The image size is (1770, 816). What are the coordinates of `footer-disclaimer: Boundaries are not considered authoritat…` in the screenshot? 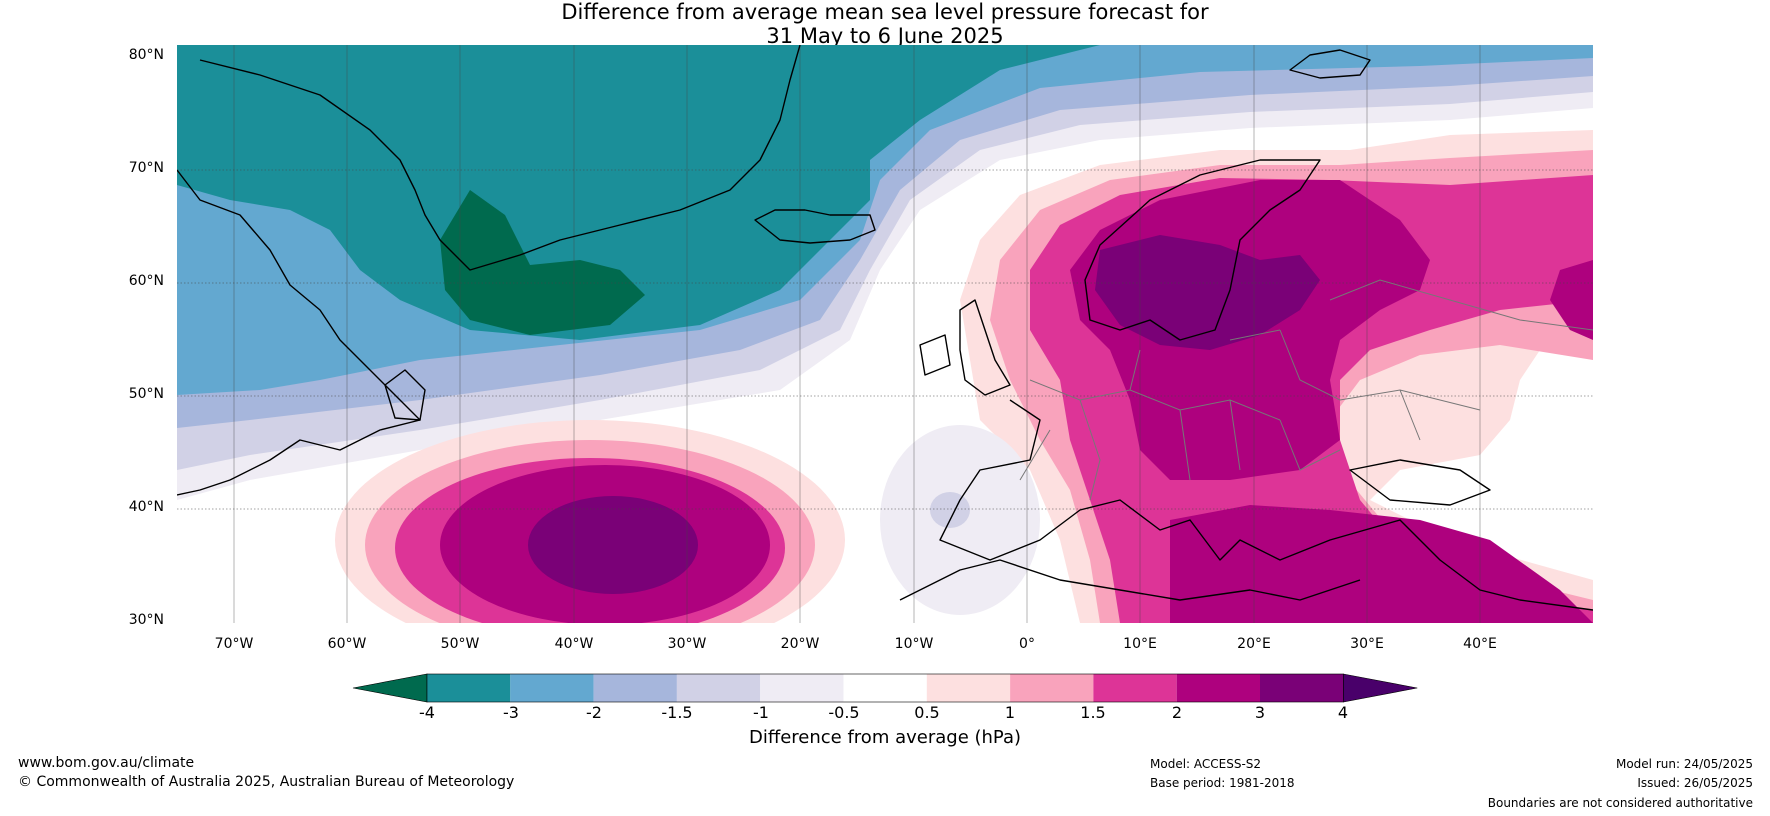 It's located at (1620, 803).